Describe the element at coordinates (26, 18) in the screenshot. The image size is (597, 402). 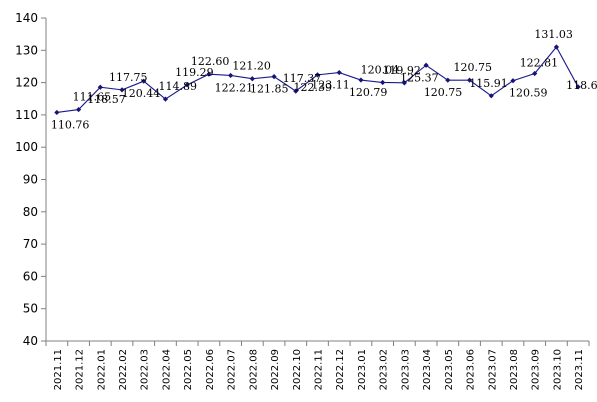
I see `y-tick-label: 140` at that location.